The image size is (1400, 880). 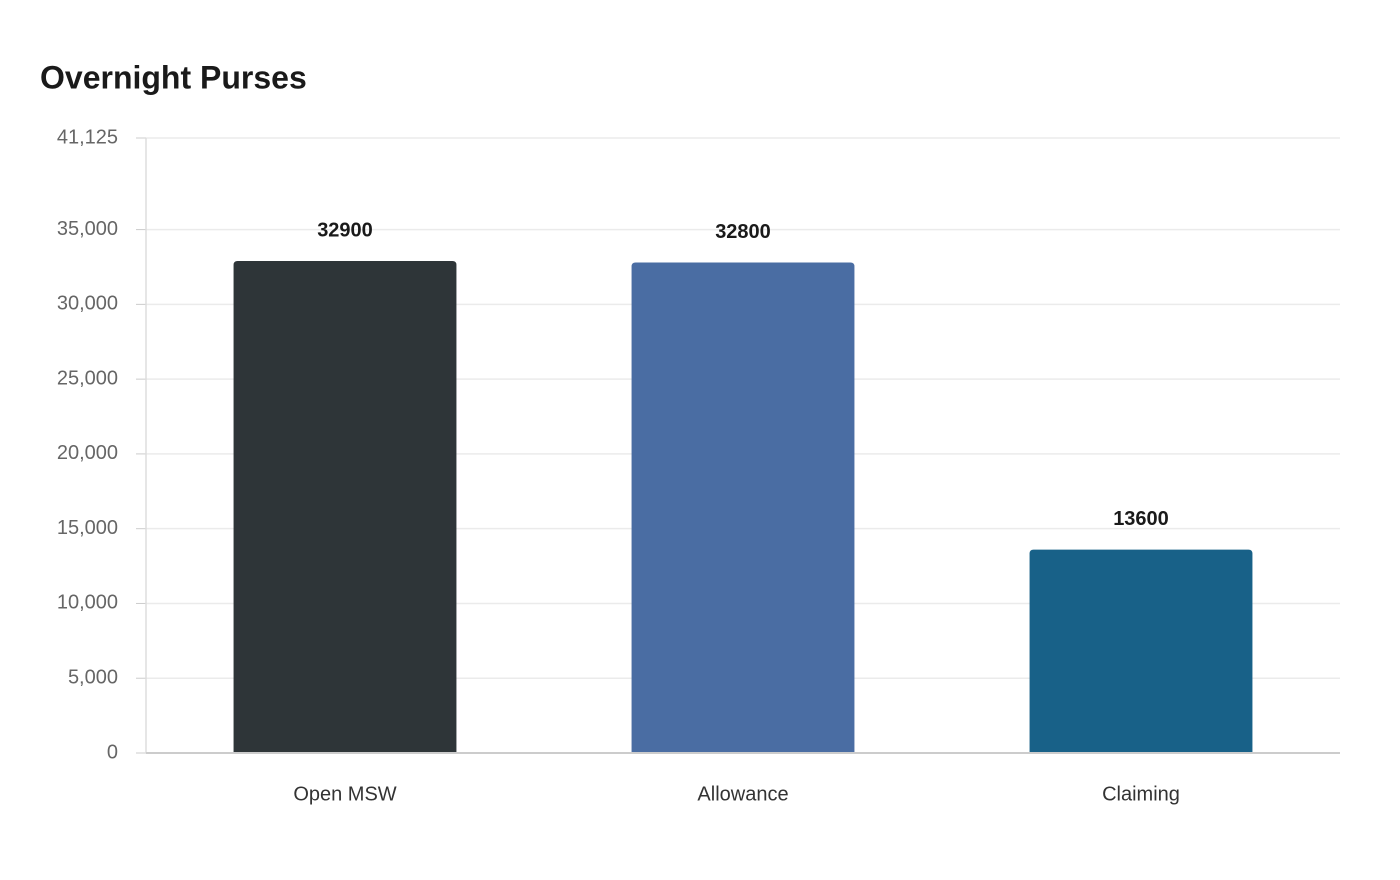 What do you see at coordinates (87, 304) in the screenshot?
I see `y-tick-label: 30,000` at bounding box center [87, 304].